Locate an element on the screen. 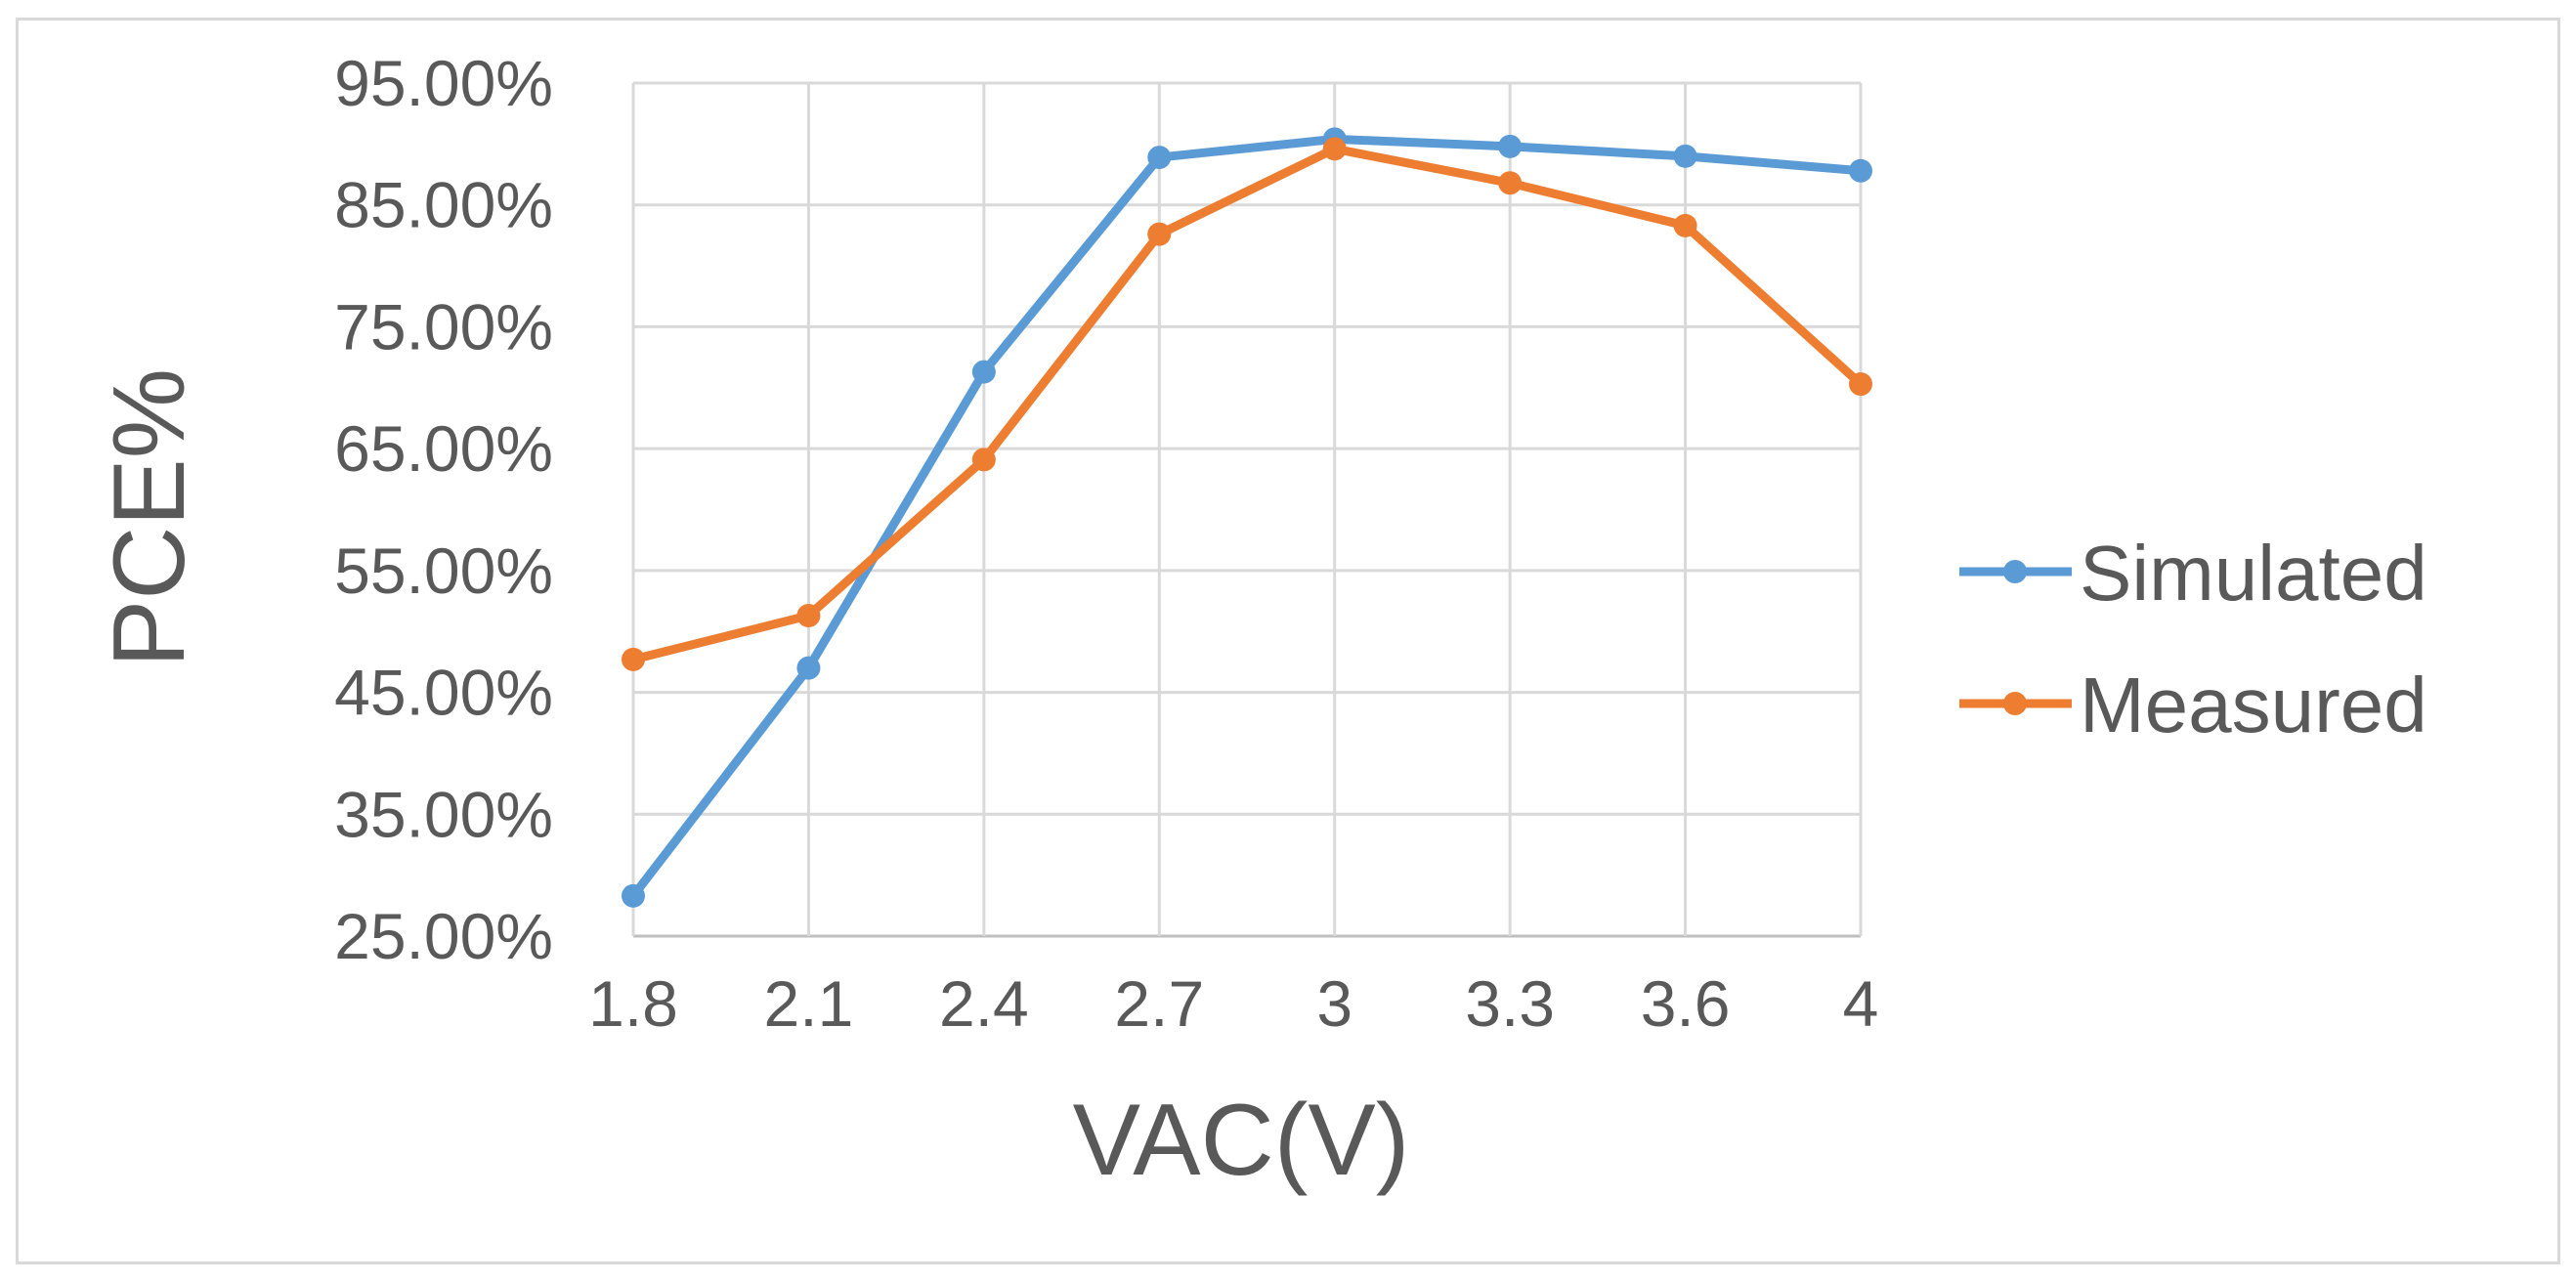 This screenshot has width=2576, height=1282. x-tick-label: 3 is located at coordinates (1334, 1003).